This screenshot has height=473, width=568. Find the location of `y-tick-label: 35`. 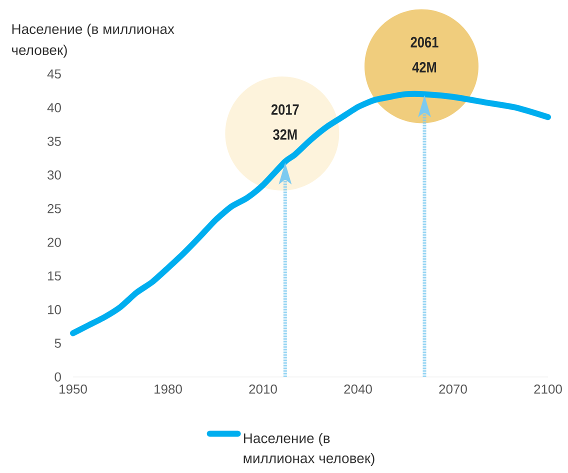

y-tick-label: 35 is located at coordinates (54, 141).